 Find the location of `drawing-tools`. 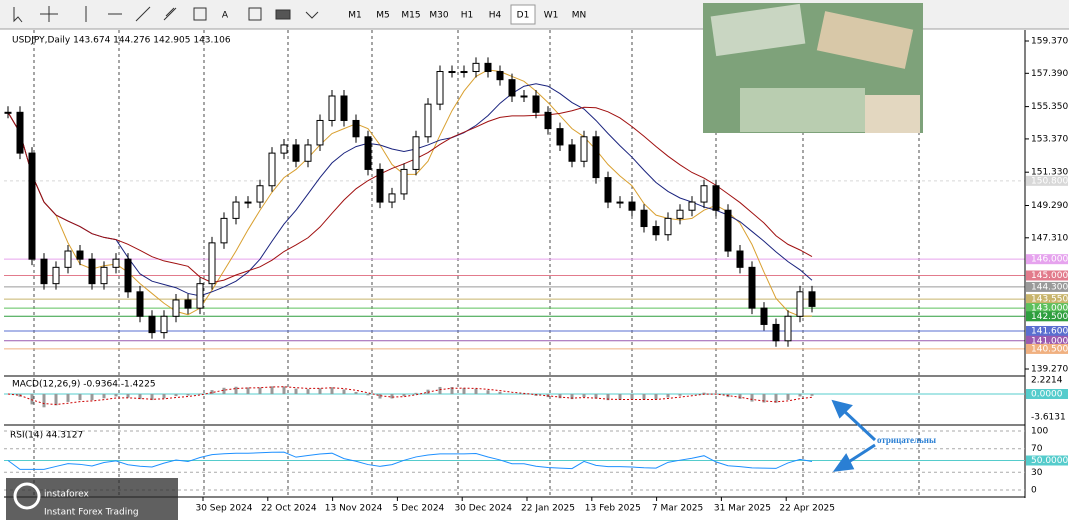

drawing-tools is located at coordinates (166, 14).